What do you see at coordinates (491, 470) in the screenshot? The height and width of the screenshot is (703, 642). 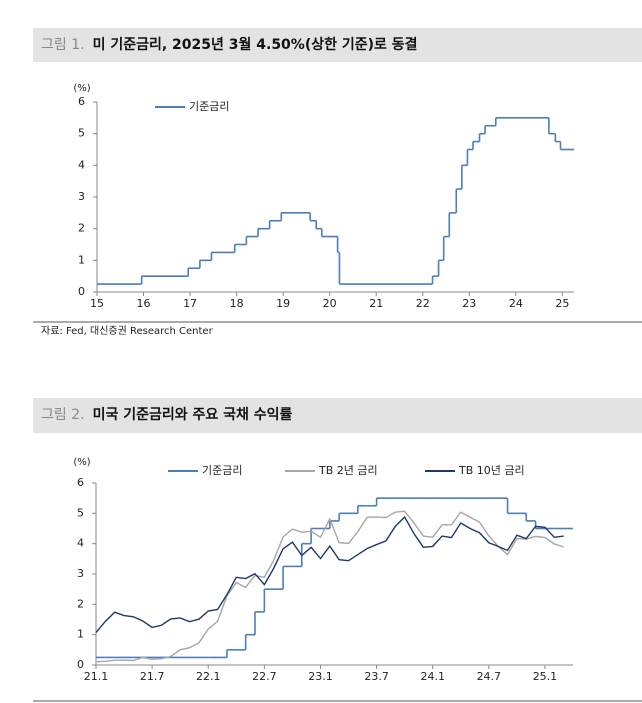 I see `legend-label: TB 10년 금리` at bounding box center [491, 470].